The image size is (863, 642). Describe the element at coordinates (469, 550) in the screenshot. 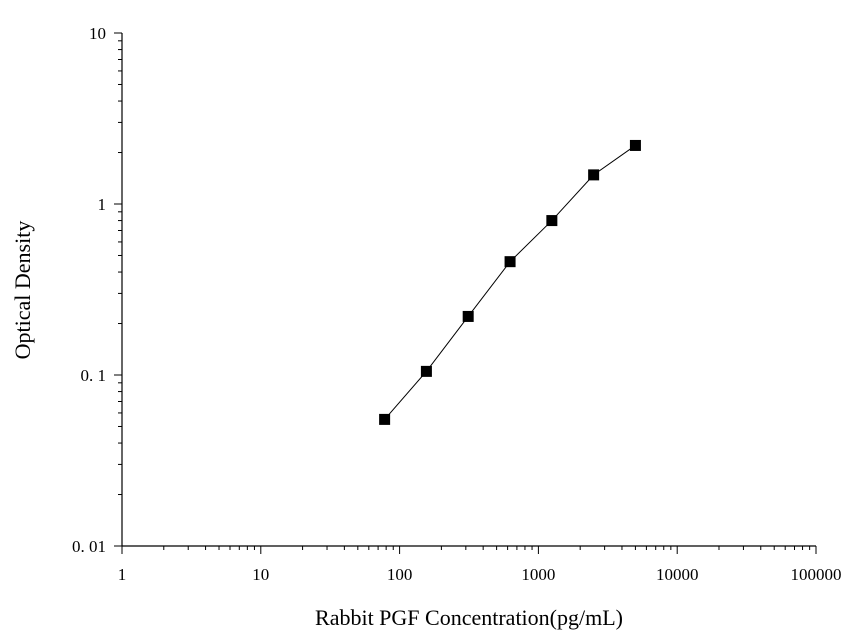

I see `x-ticks` at that location.